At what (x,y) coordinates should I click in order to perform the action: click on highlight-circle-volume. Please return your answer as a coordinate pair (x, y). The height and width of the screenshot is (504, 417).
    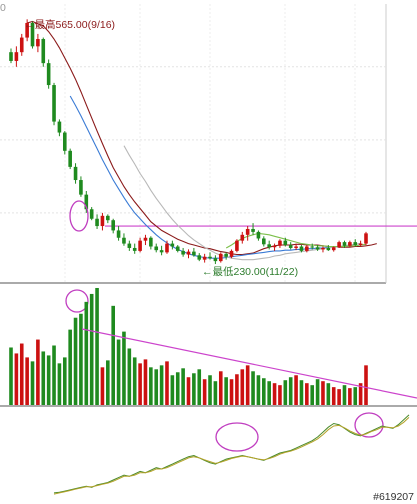
    Looking at the image, I should click on (77, 301).